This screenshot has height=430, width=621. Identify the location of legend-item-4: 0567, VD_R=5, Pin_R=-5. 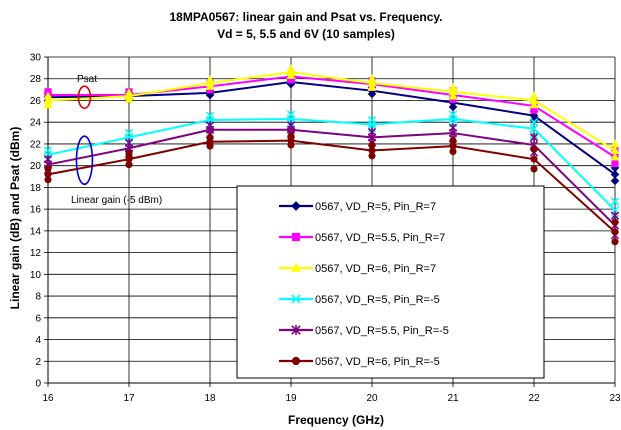
(359, 300).